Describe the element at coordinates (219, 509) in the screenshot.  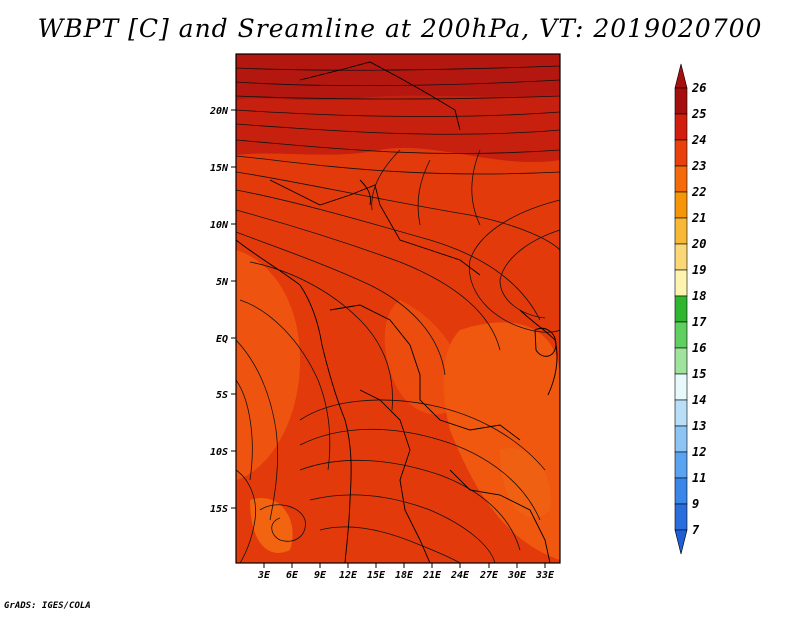
I see `lat-label: 15S` at that location.